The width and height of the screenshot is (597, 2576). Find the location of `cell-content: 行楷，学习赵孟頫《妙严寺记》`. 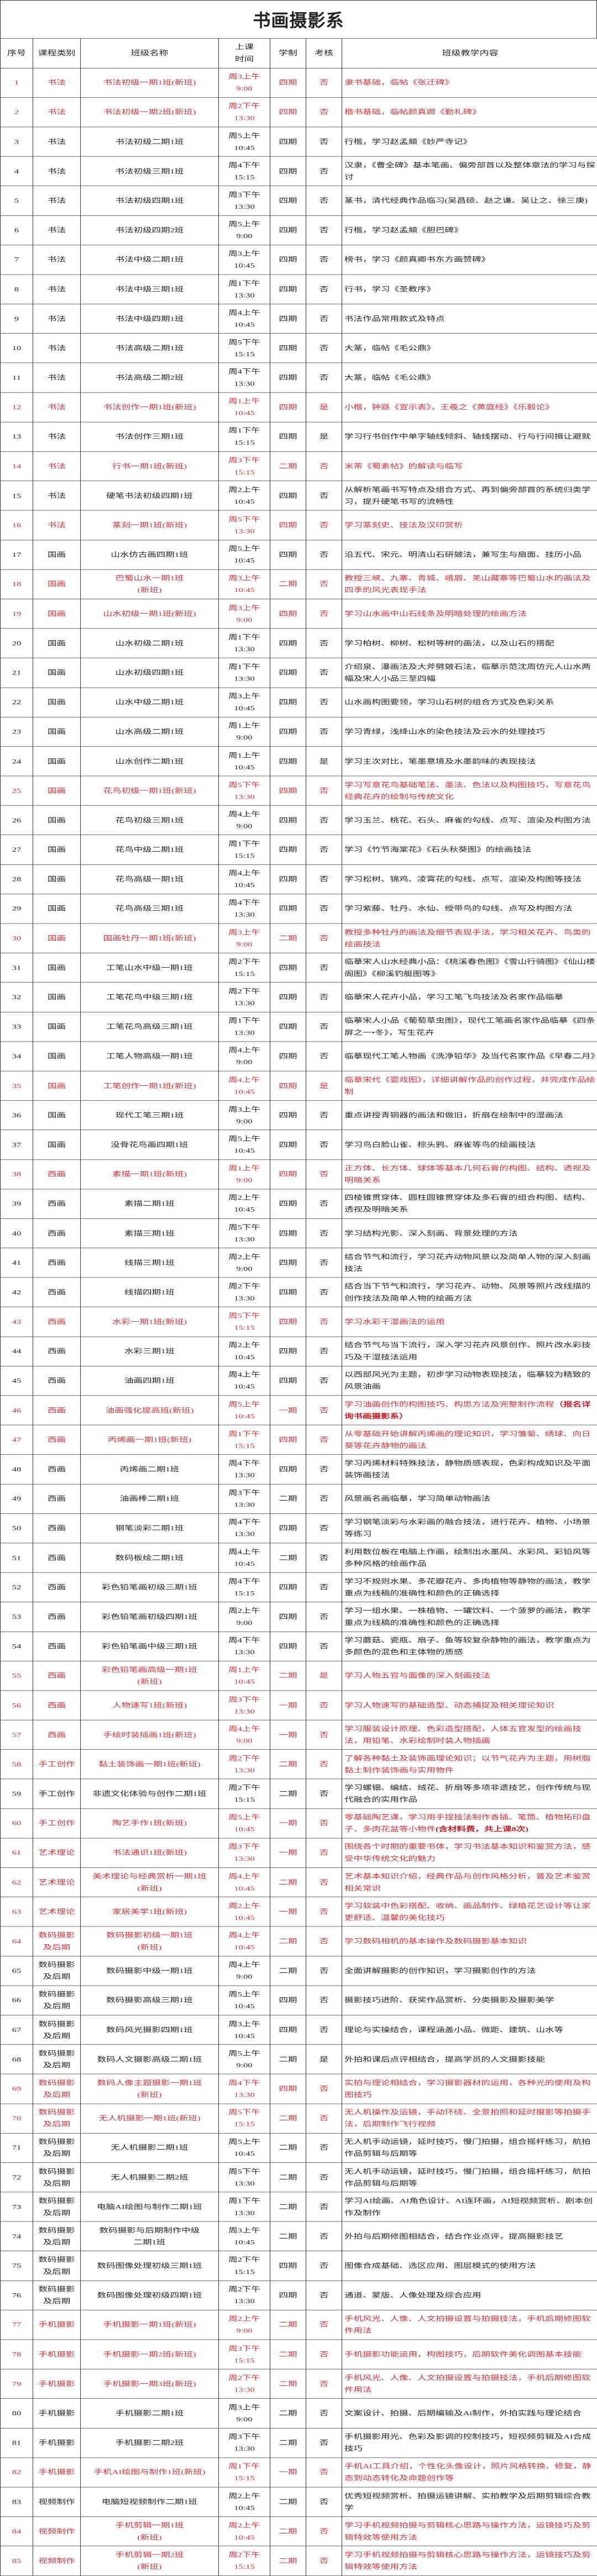

cell-content: 行楷，学习赵孟頫《妙严寺记》 is located at coordinates (469, 141).